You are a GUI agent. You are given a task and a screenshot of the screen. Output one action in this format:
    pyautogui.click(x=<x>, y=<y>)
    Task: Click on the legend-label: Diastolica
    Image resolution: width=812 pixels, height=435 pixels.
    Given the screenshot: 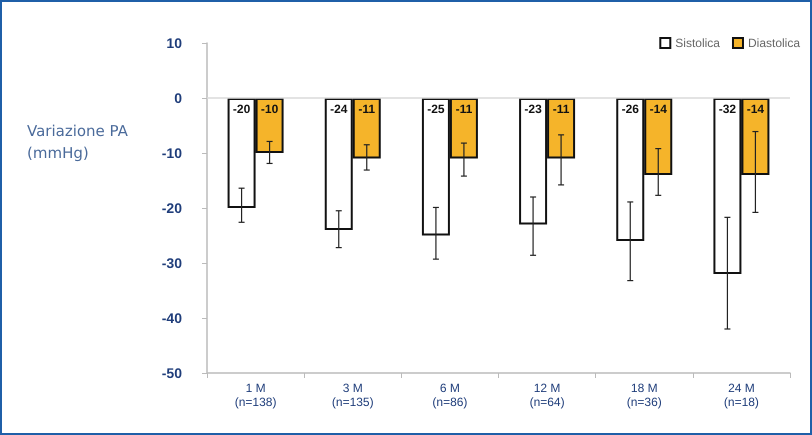 What is the action you would take?
    pyautogui.click(x=774, y=43)
    